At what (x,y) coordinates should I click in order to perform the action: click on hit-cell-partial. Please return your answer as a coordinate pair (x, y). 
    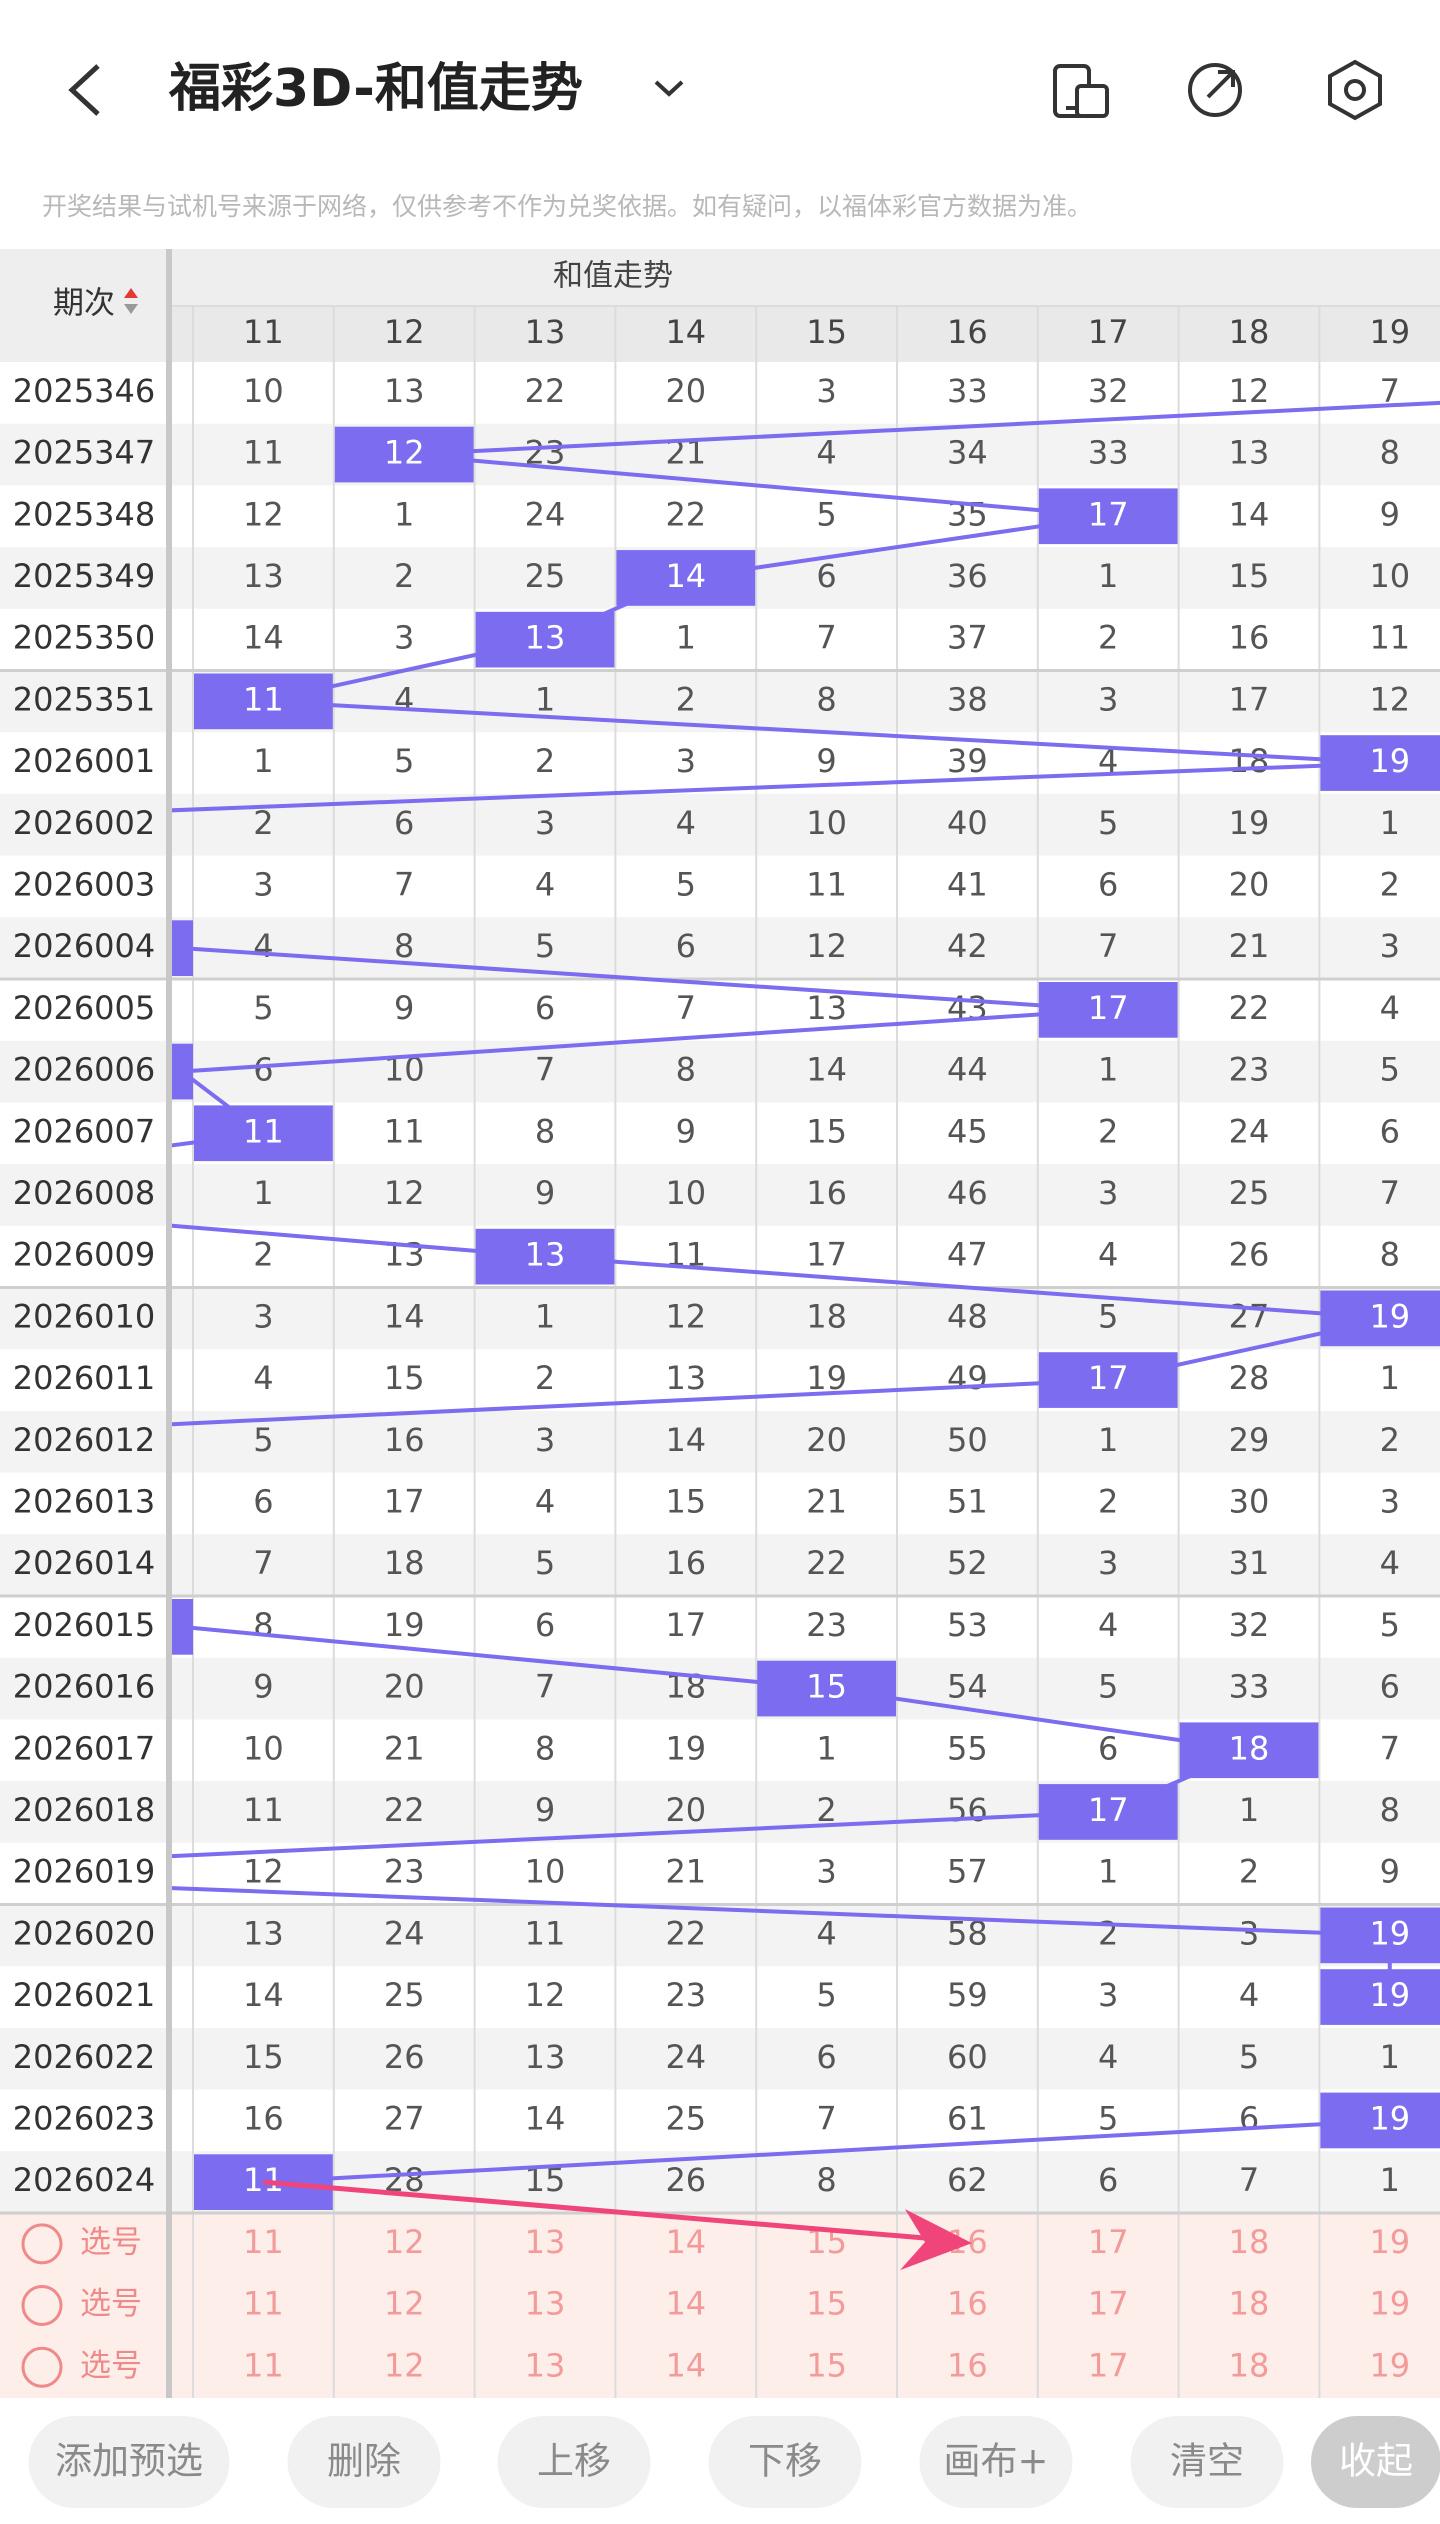
    Looking at the image, I should click on (182, 1627).